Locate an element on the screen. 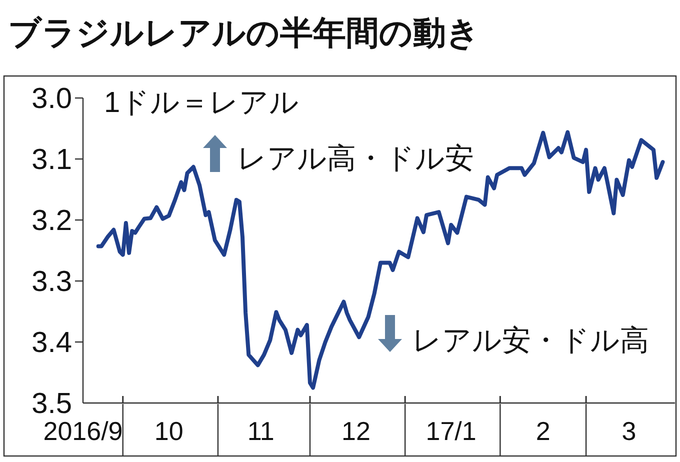 The height and width of the screenshot is (462, 680). y-tick-label: 3.2 is located at coordinates (52, 221).